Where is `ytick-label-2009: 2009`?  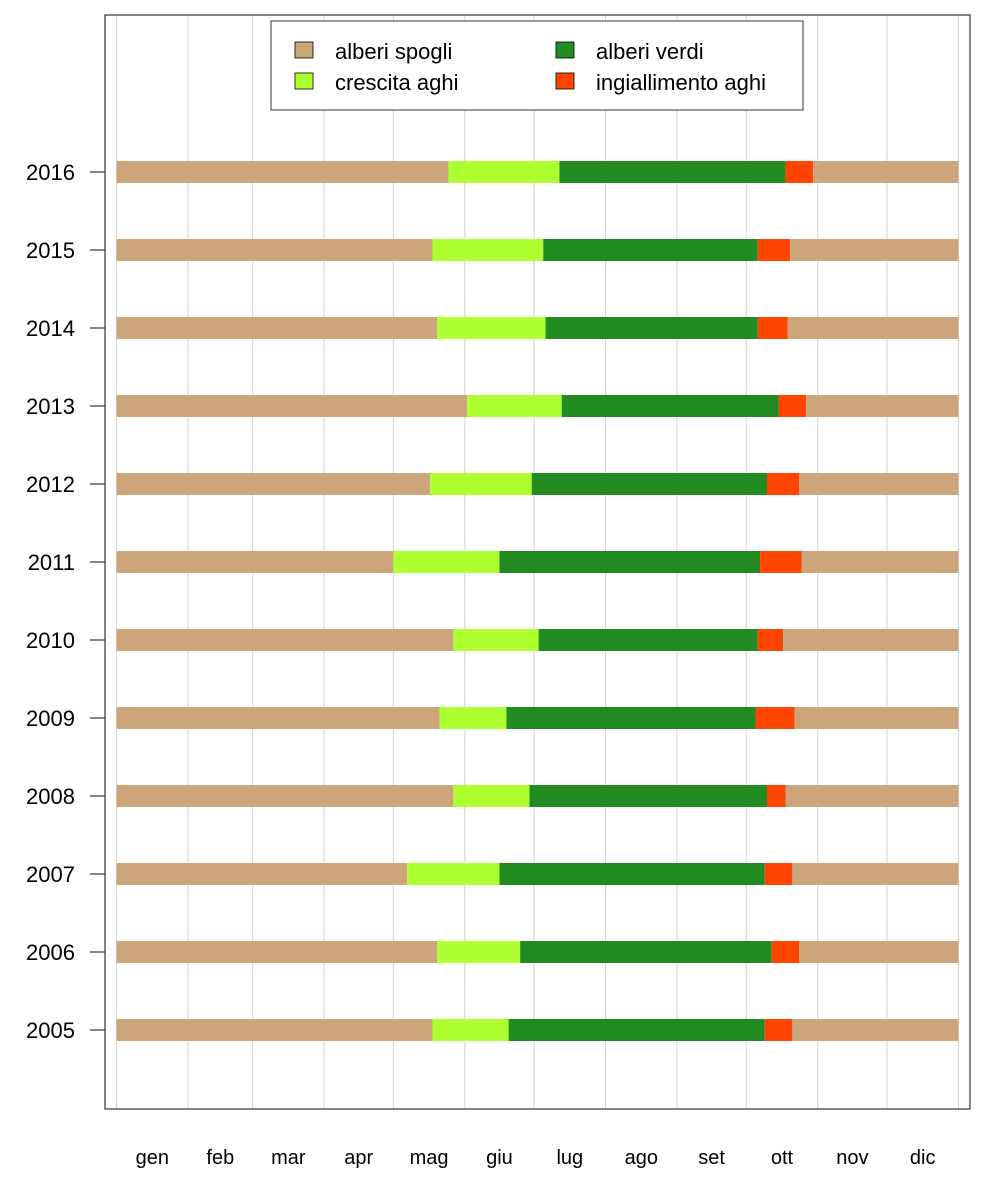 ytick-label-2009: 2009 is located at coordinates (50, 718).